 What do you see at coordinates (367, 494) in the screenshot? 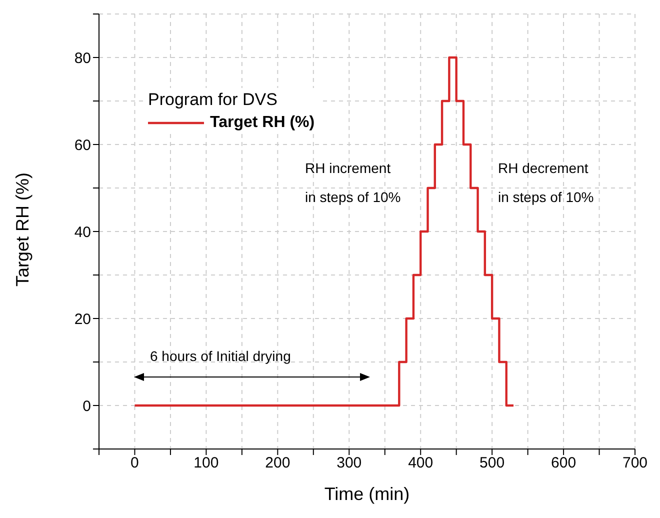
I see `x-axis-title: Time (min)` at bounding box center [367, 494].